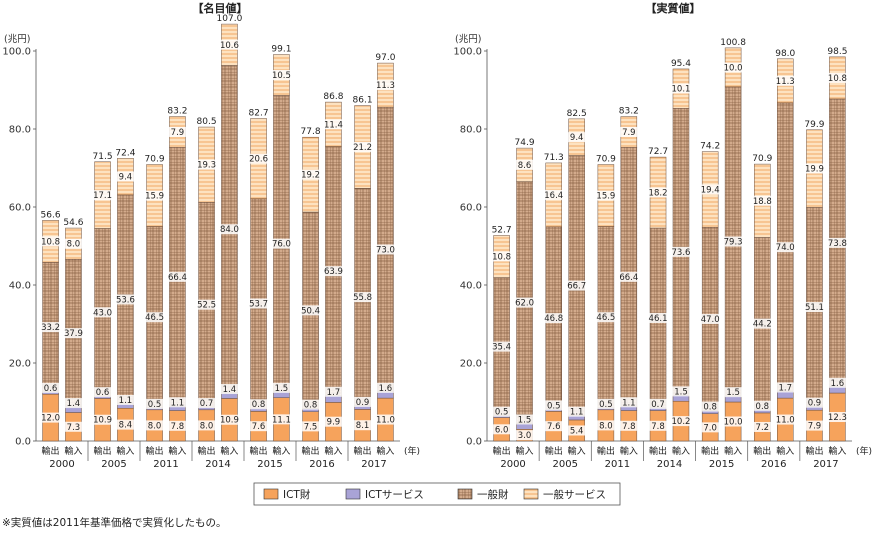 The image size is (872, 533). Describe the element at coordinates (525, 436) in the screenshot. I see `data-label-ict-goods: 3.0` at that location.